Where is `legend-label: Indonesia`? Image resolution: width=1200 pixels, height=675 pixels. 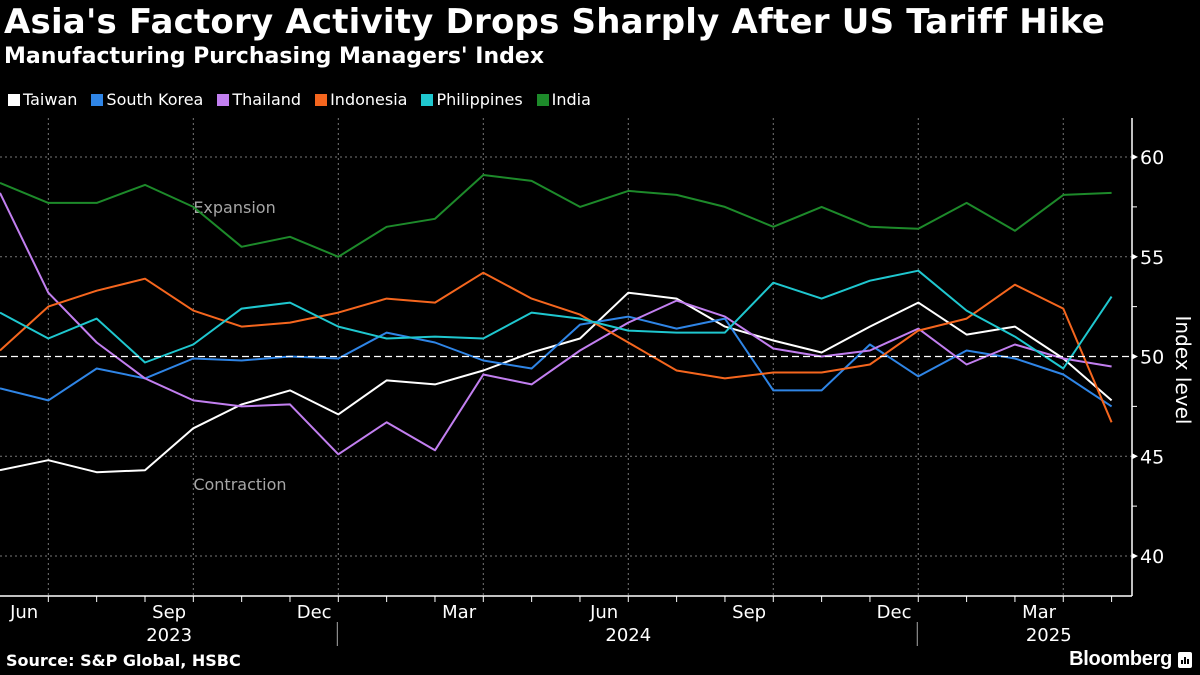 legend-label: Indonesia is located at coordinates (369, 99).